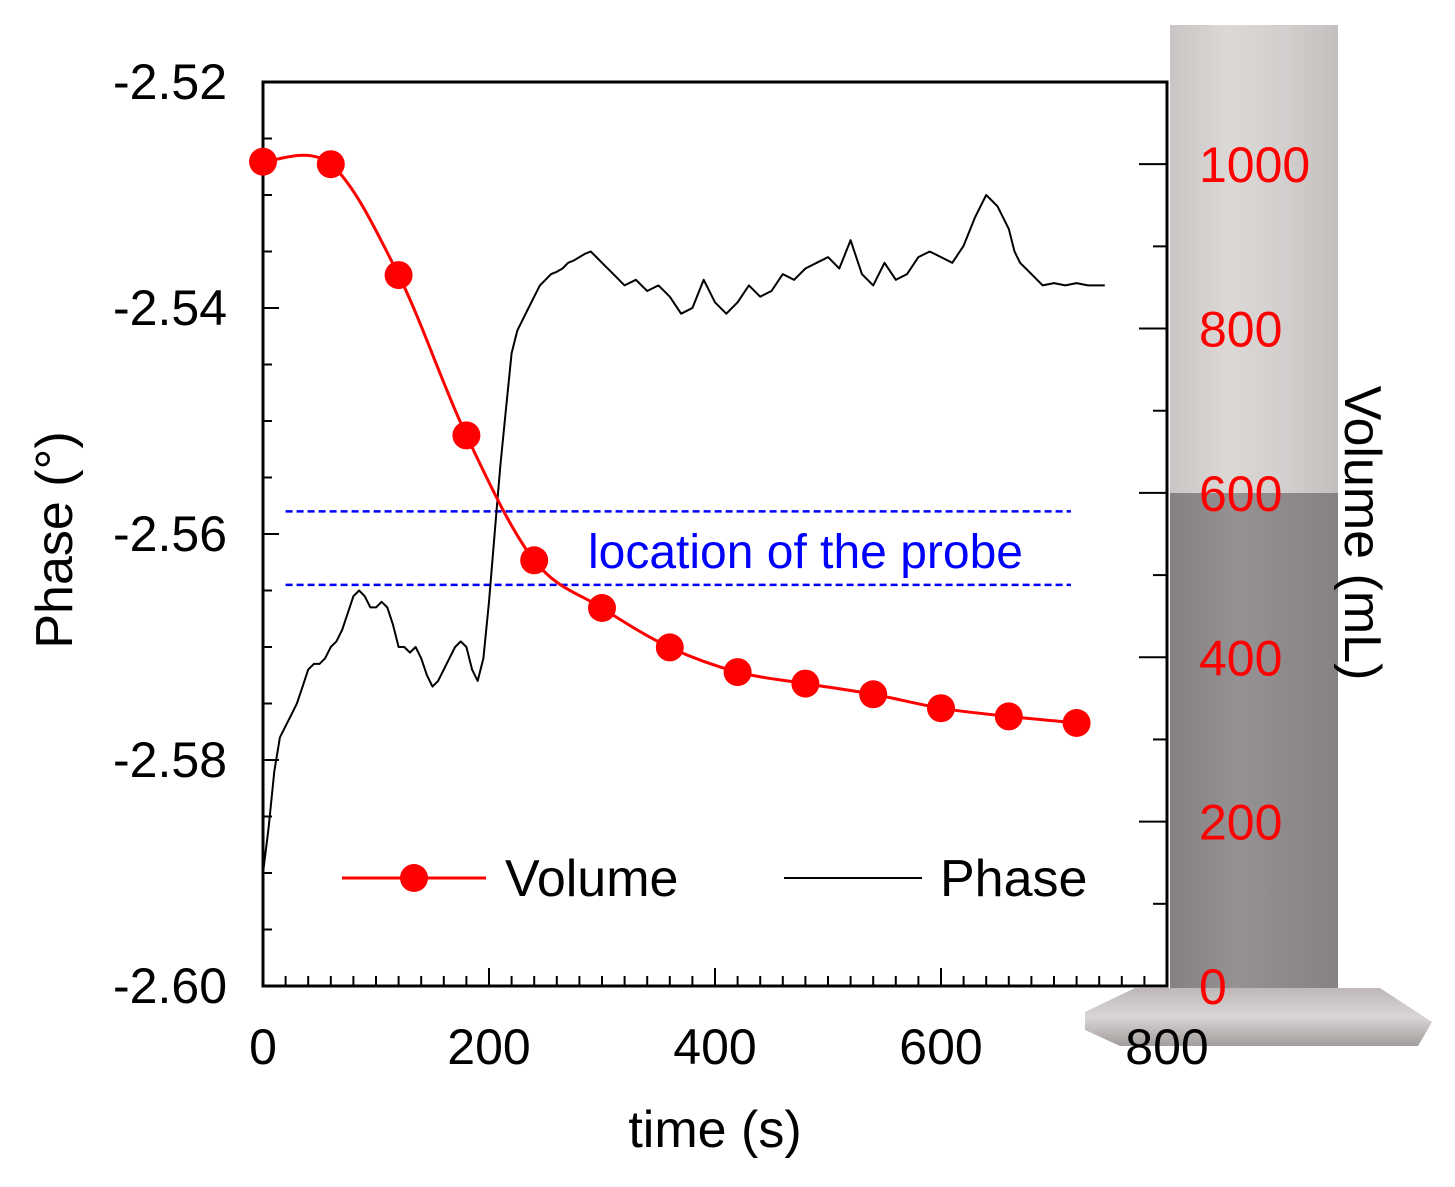  I want to click on legend-volume-label: Volume, so click(591, 879).